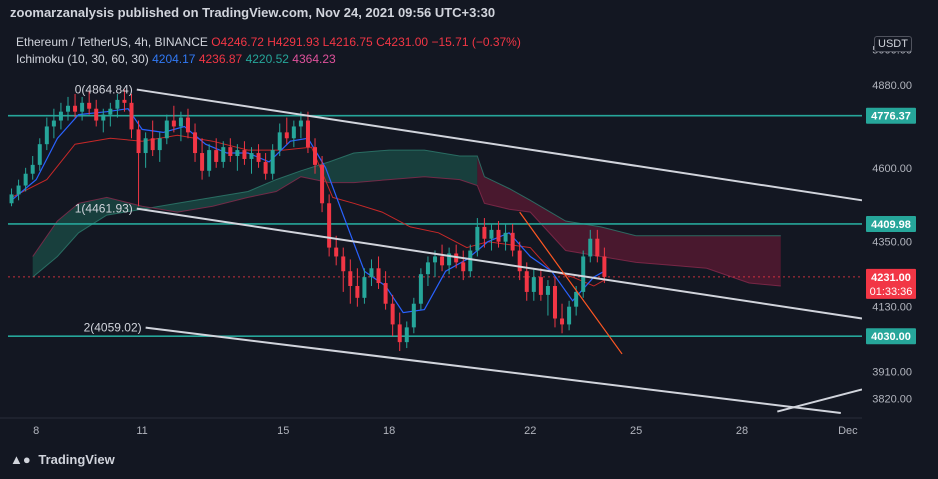 Image resolution: width=938 pixels, height=479 pixels. I want to click on current-price-label-bg, so click(891, 283).